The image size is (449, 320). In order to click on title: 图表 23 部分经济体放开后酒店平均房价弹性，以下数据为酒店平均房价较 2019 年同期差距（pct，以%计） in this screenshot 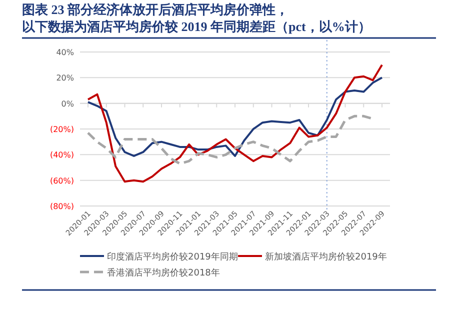, I will do `click(196, 18)`.